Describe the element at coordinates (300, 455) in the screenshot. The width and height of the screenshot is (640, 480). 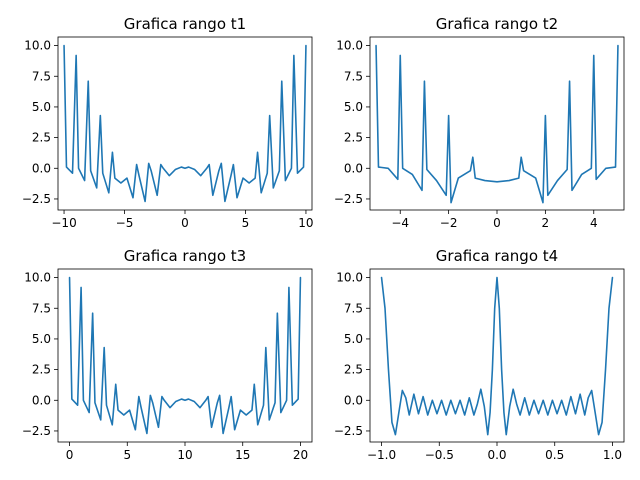
I see `x-tick-label: 20` at that location.